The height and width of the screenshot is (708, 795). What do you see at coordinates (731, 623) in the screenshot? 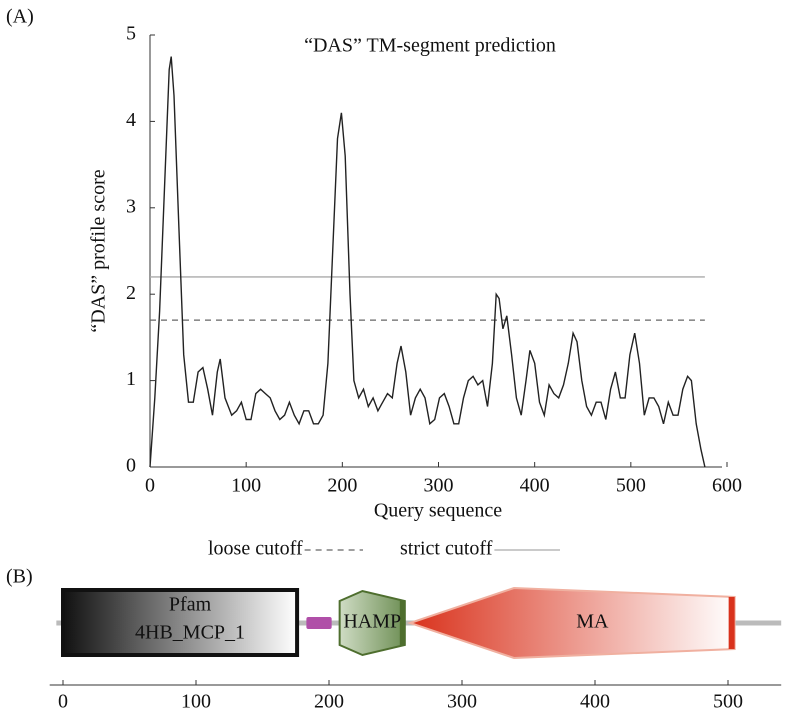
I see `ma-edge` at bounding box center [731, 623].